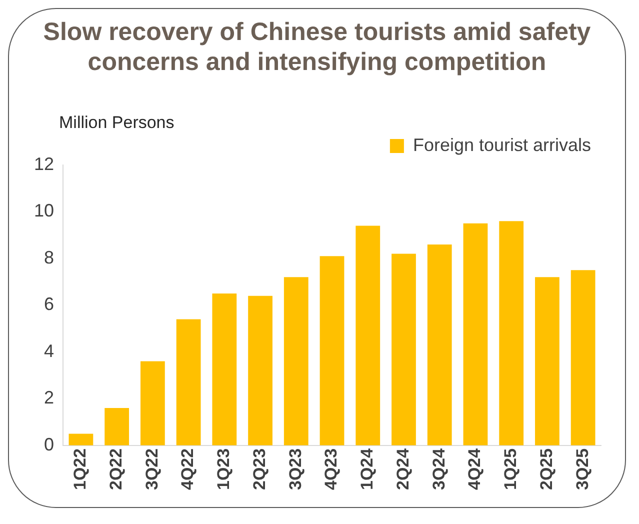 This screenshot has width=639, height=524. I want to click on legend-label: Foreign tourist arrivals, so click(502, 144).